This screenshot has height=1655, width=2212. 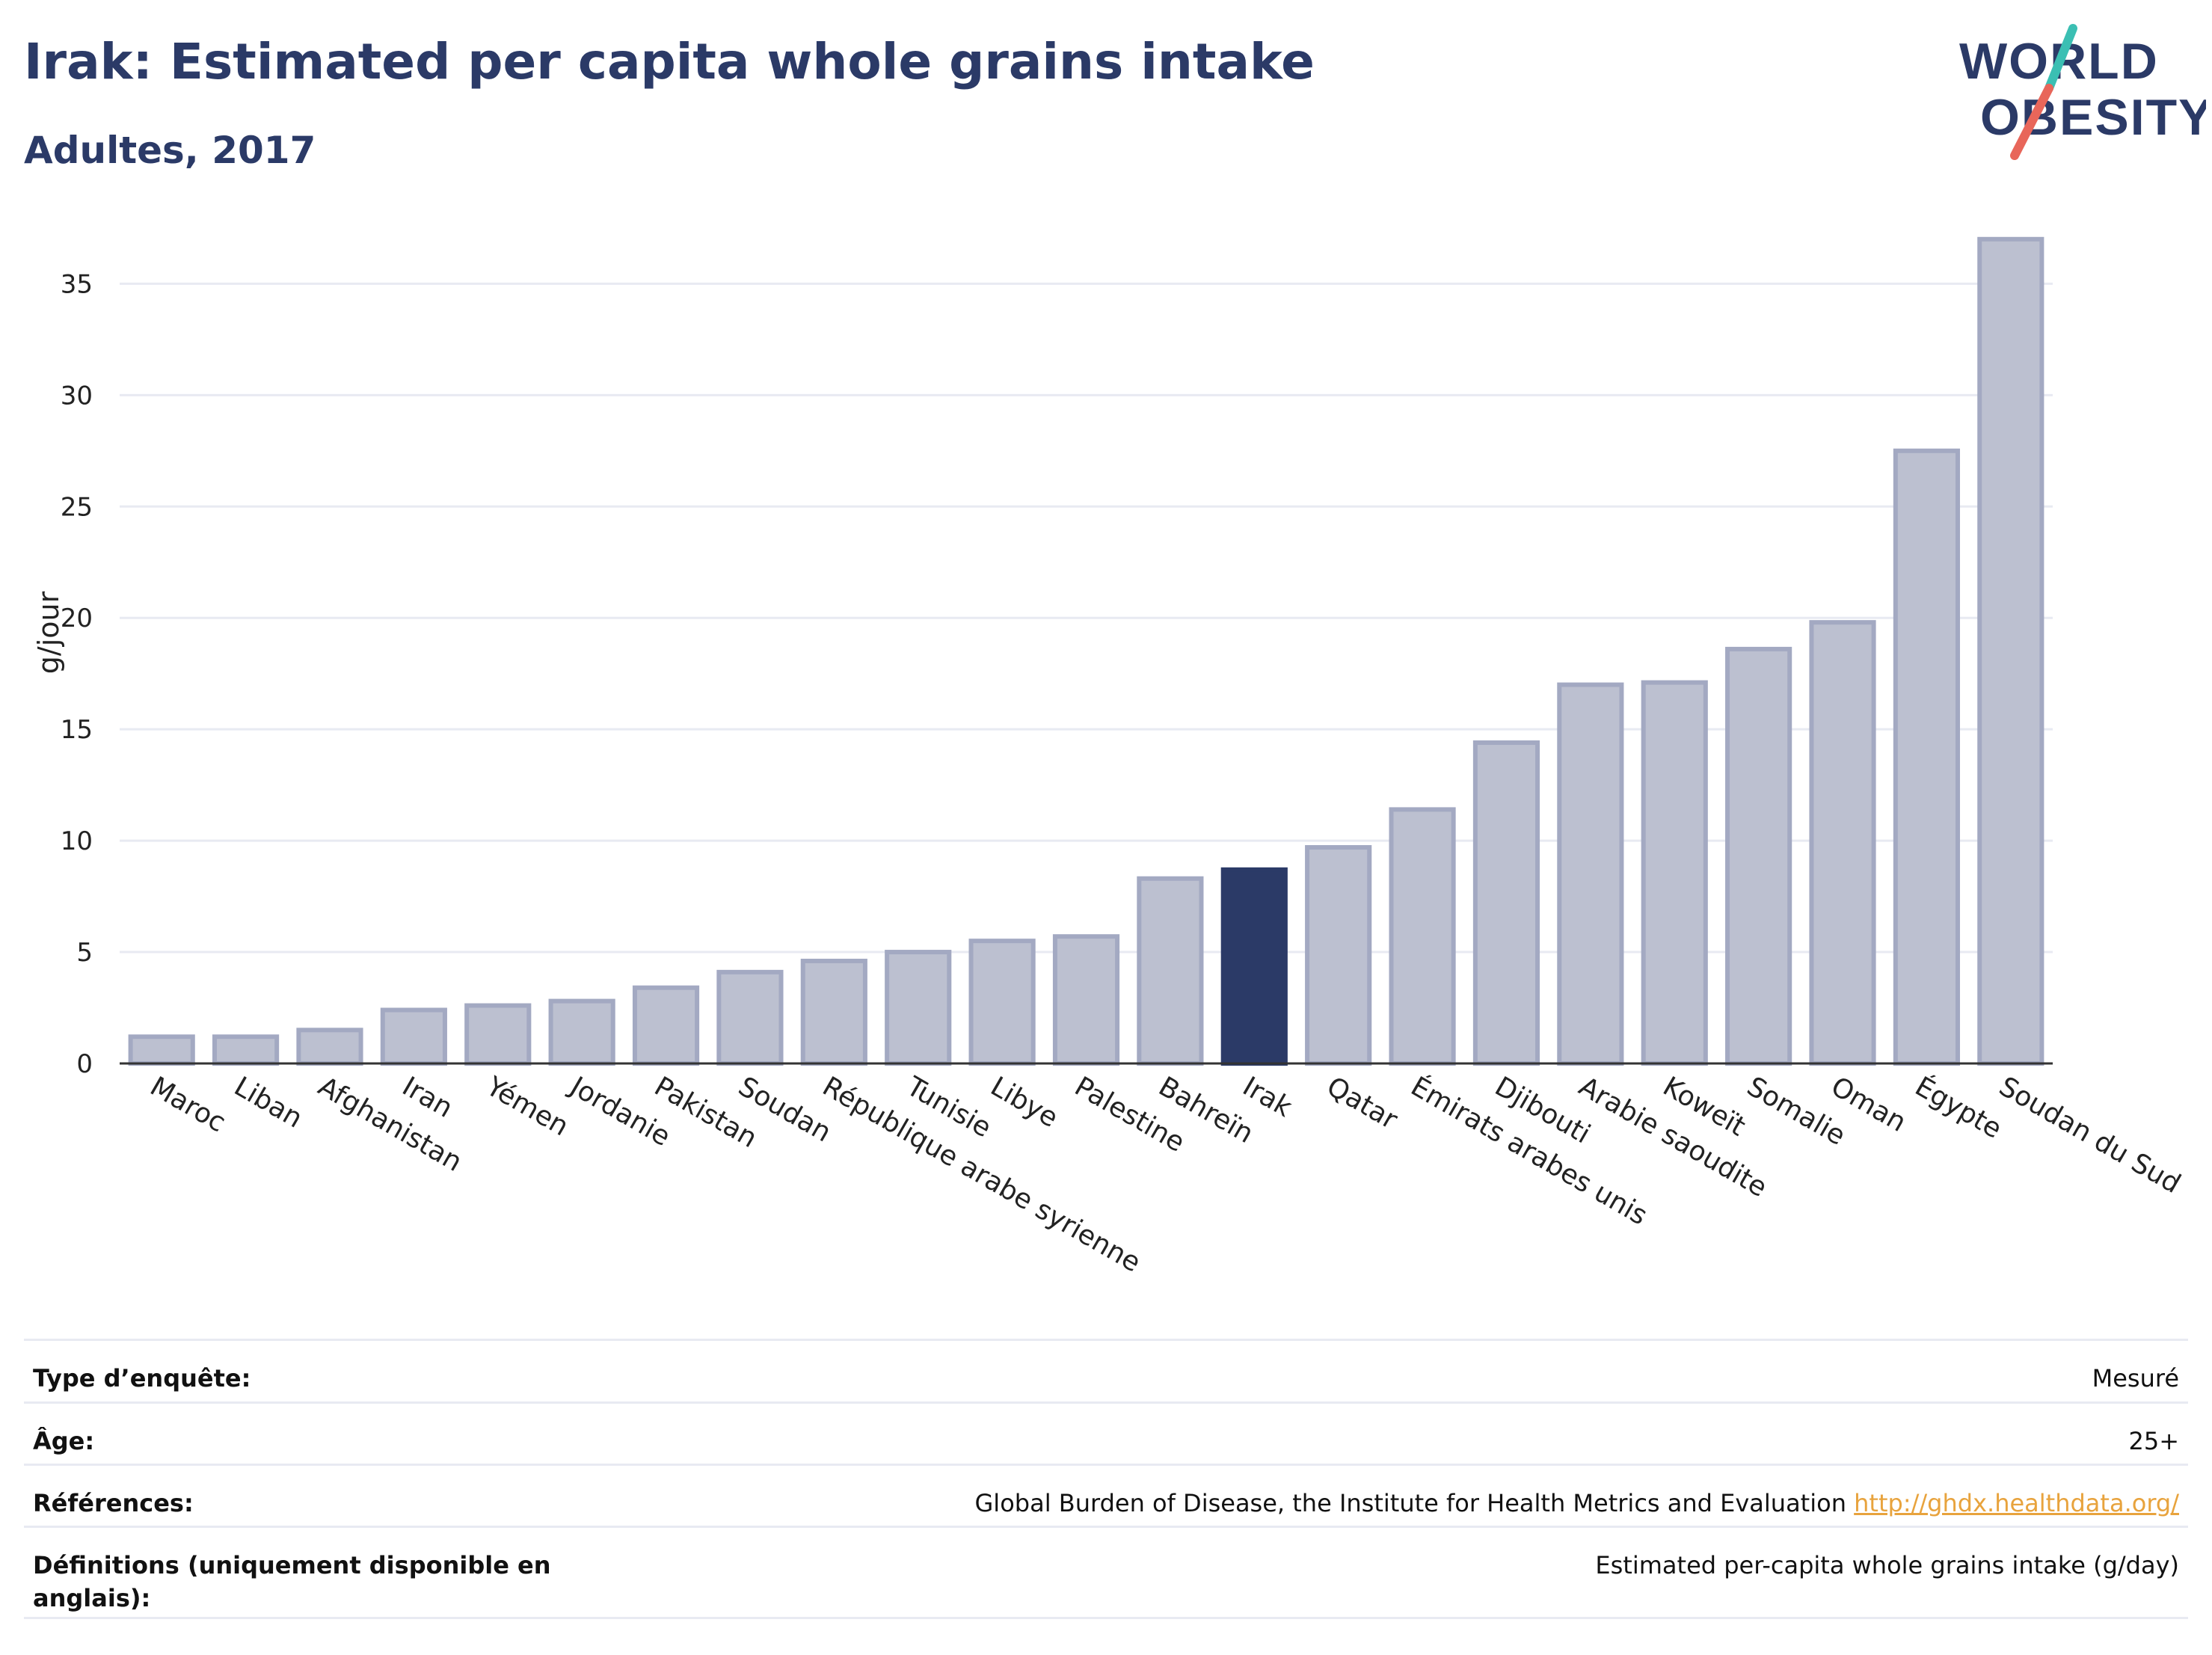 What do you see at coordinates (1024, 1102) in the screenshot?
I see `x-tick-label: Libye` at bounding box center [1024, 1102].